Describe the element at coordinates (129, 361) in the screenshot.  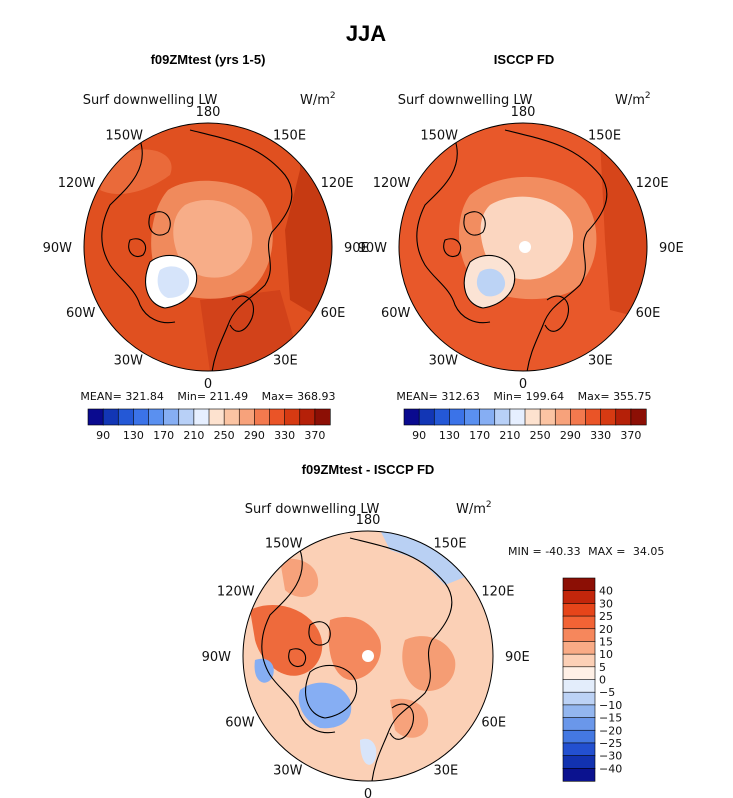
I see `panel-1-lon-label: 30W` at that location.